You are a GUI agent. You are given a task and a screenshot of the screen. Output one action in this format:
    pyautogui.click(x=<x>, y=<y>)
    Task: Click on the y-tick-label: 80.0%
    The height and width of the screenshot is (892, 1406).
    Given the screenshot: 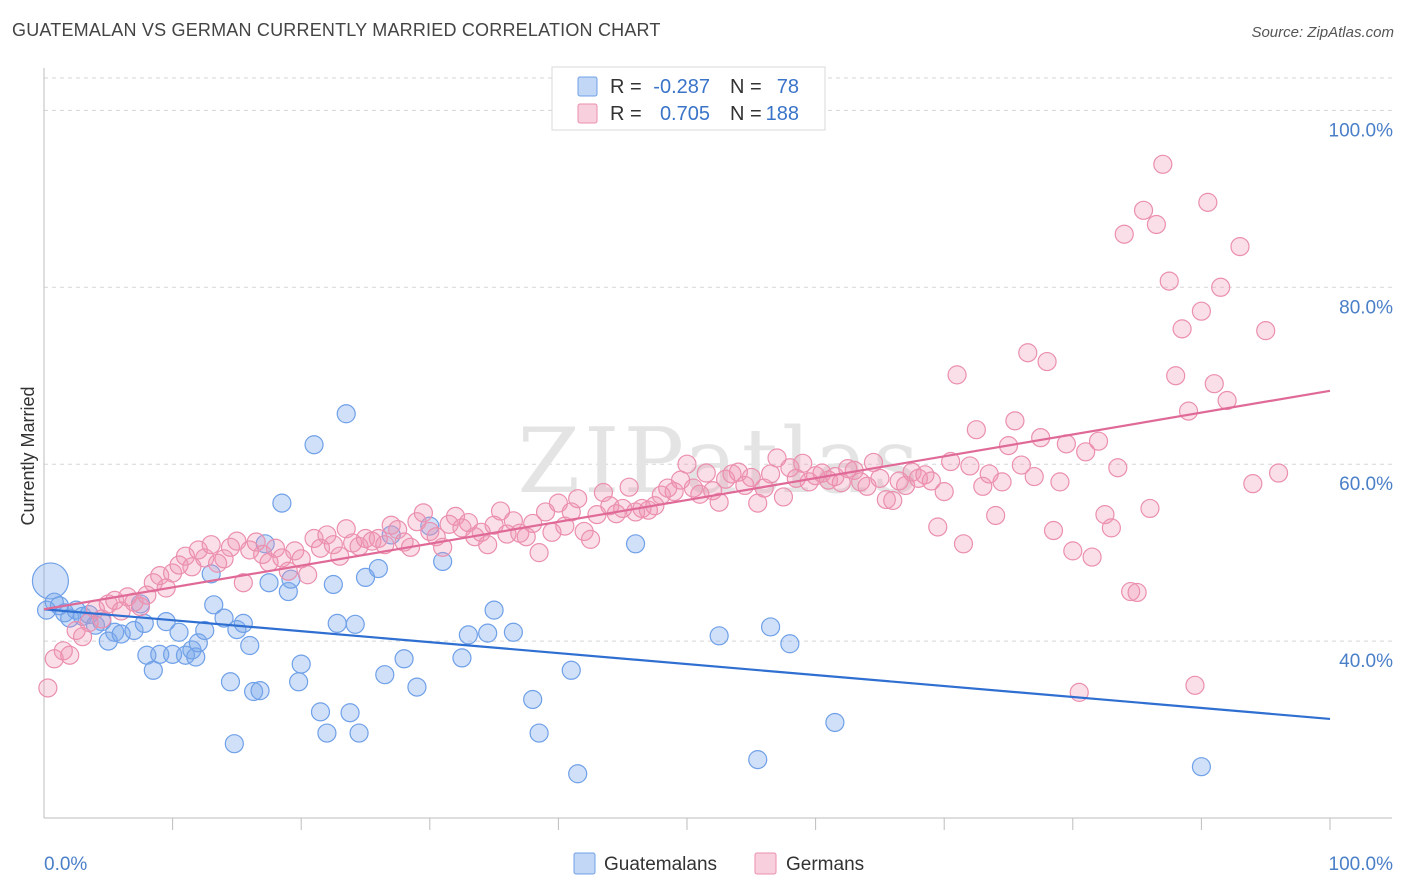 What is the action you would take?
    pyautogui.click(x=1366, y=307)
    